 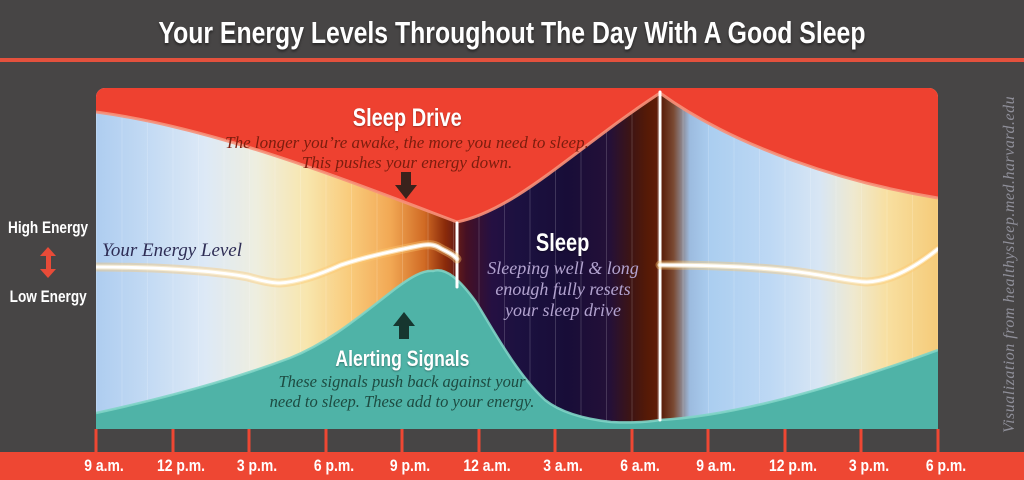 I want to click on sleep-drive-title: Sleep Drive, so click(x=407, y=118).